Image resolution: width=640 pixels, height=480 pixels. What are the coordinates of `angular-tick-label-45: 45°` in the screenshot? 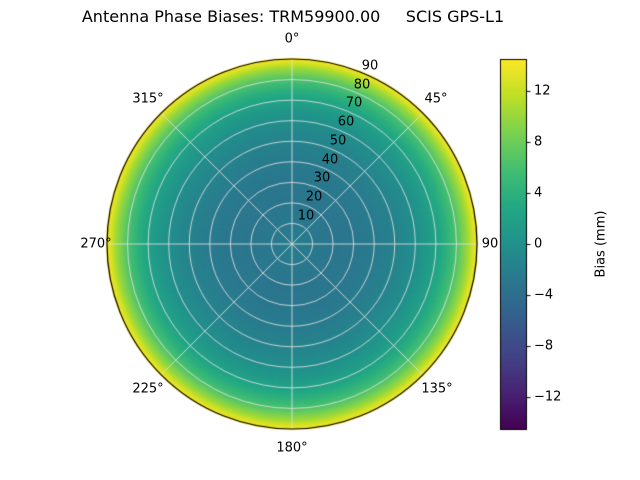 It's located at (436, 99).